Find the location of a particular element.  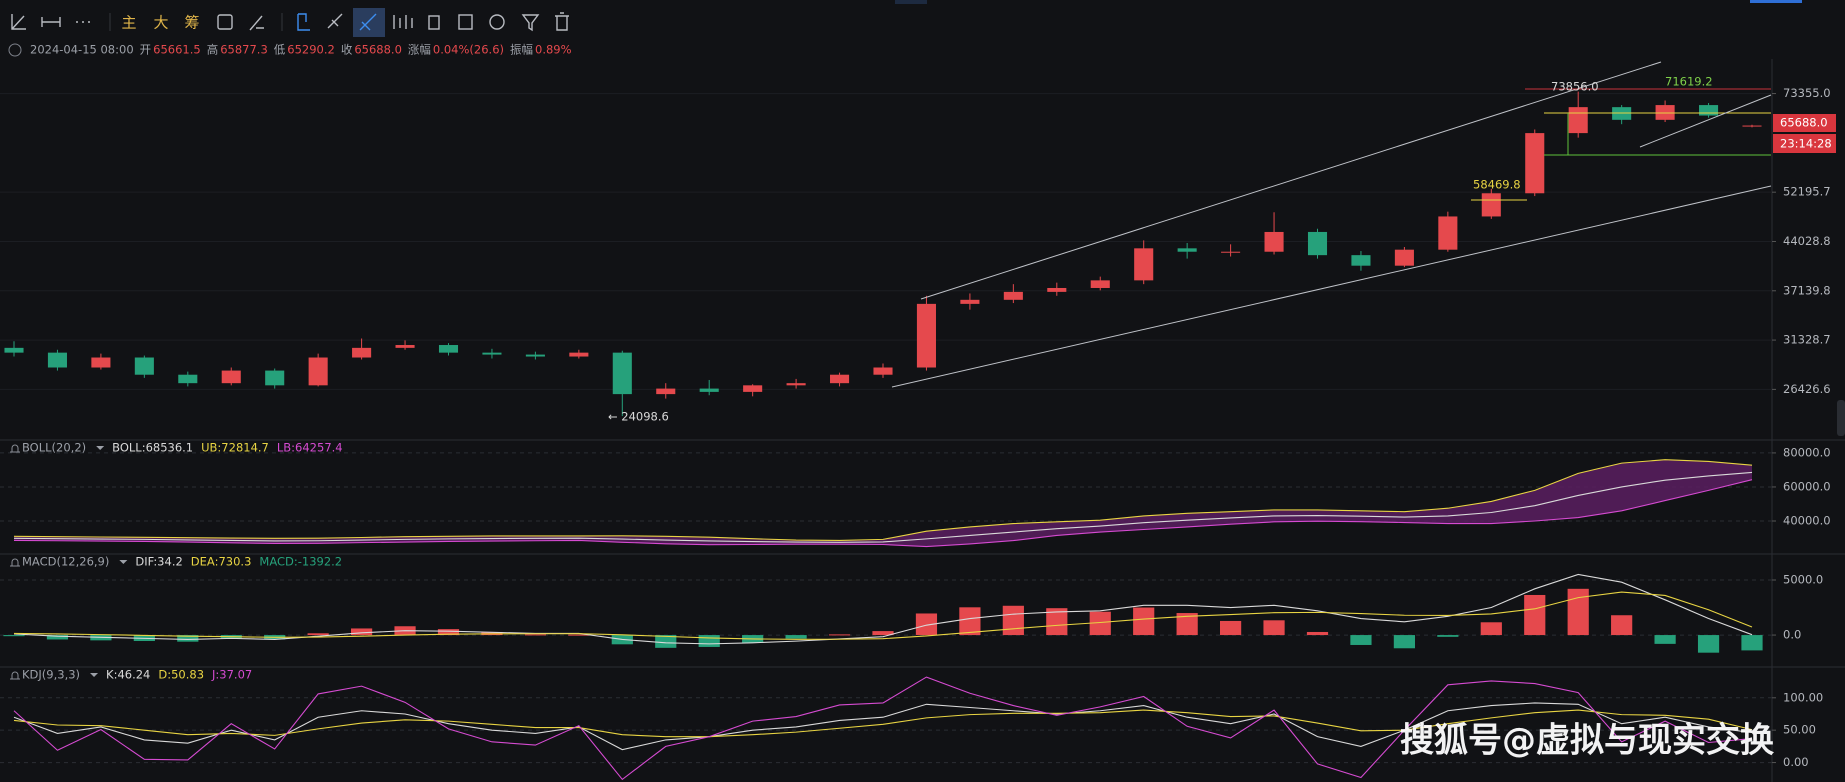

toolbar-button: 筹 is located at coordinates (191, 23).